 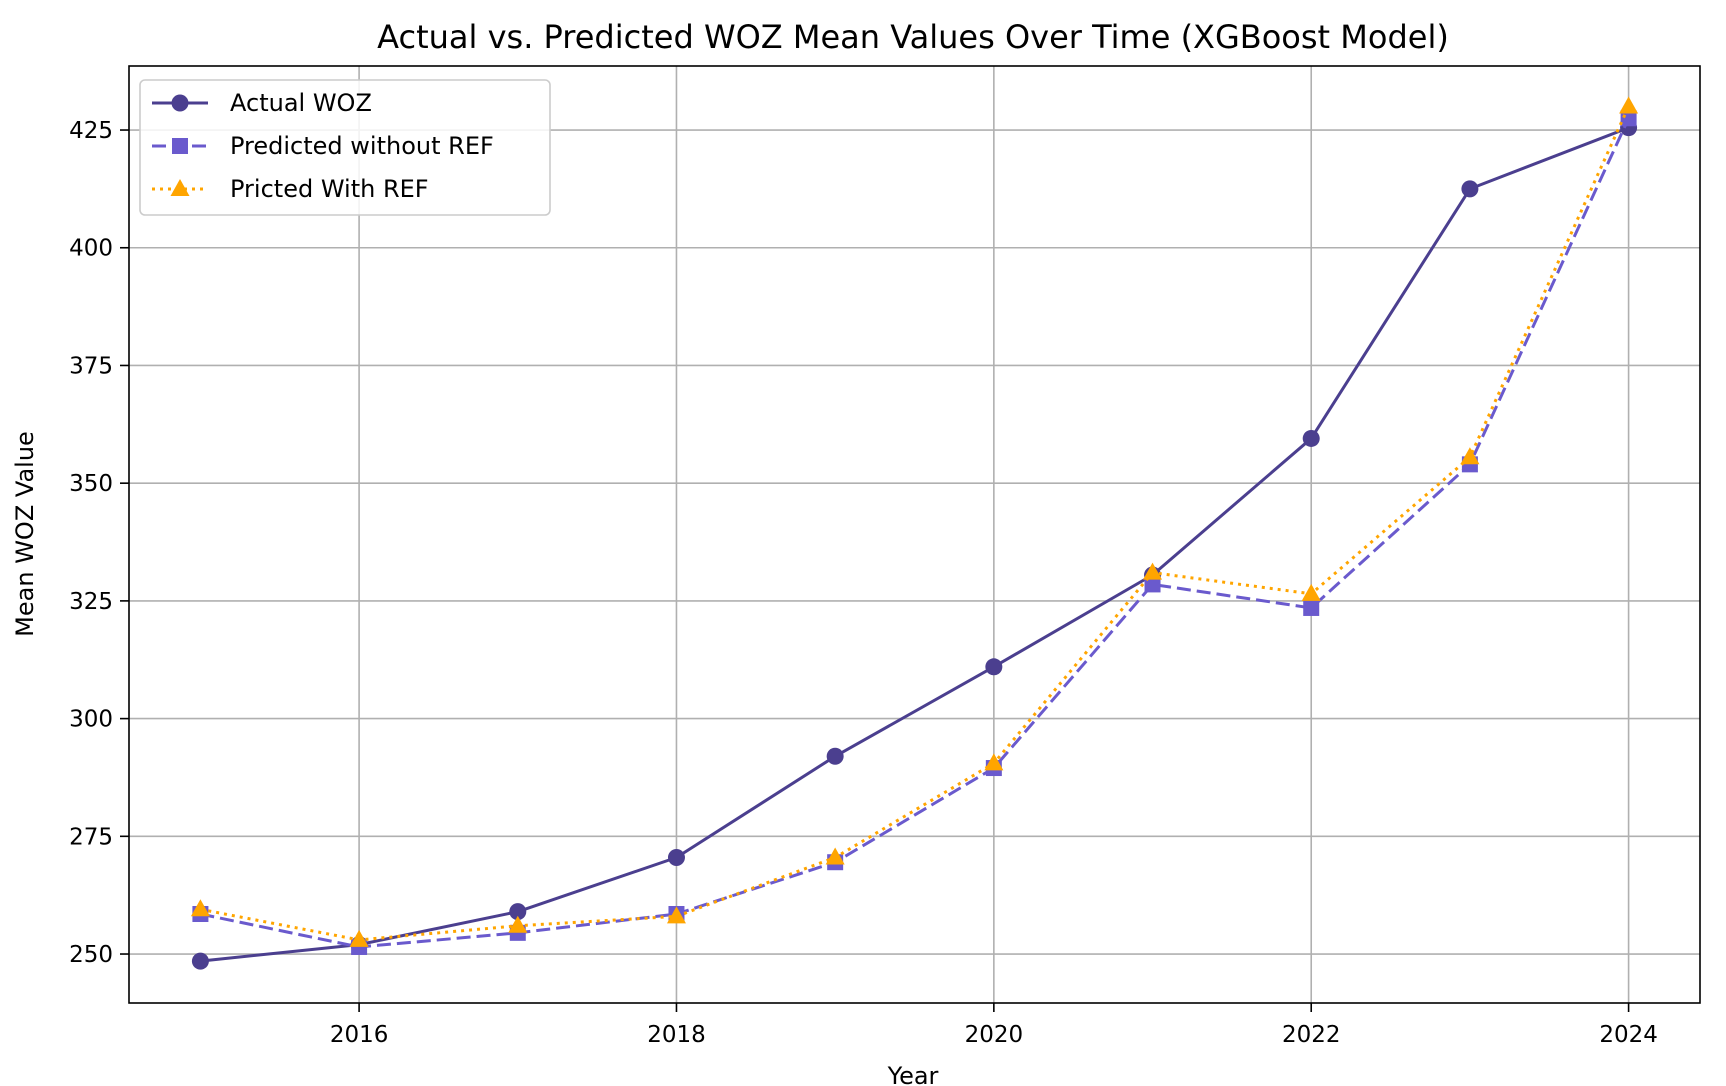 I want to click on y-tick-label: 275, so click(x=91, y=837).